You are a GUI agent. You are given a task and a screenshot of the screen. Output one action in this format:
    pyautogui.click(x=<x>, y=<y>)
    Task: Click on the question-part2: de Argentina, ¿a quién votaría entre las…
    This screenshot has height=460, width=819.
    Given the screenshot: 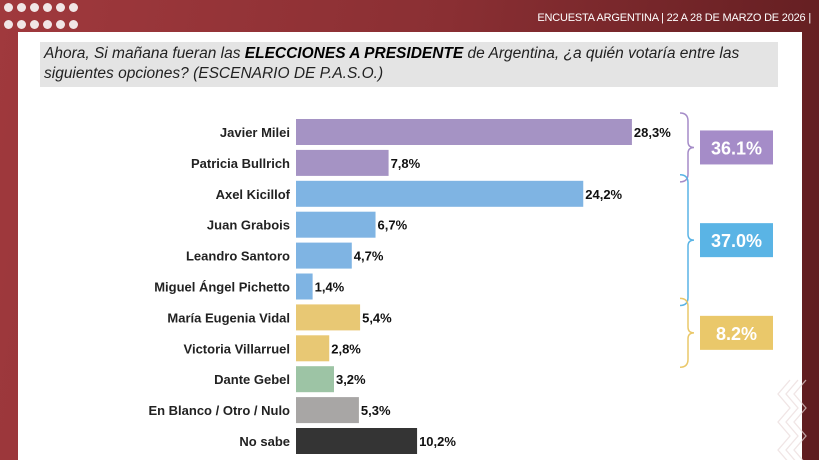 What is the action you would take?
    pyautogui.click(x=392, y=63)
    